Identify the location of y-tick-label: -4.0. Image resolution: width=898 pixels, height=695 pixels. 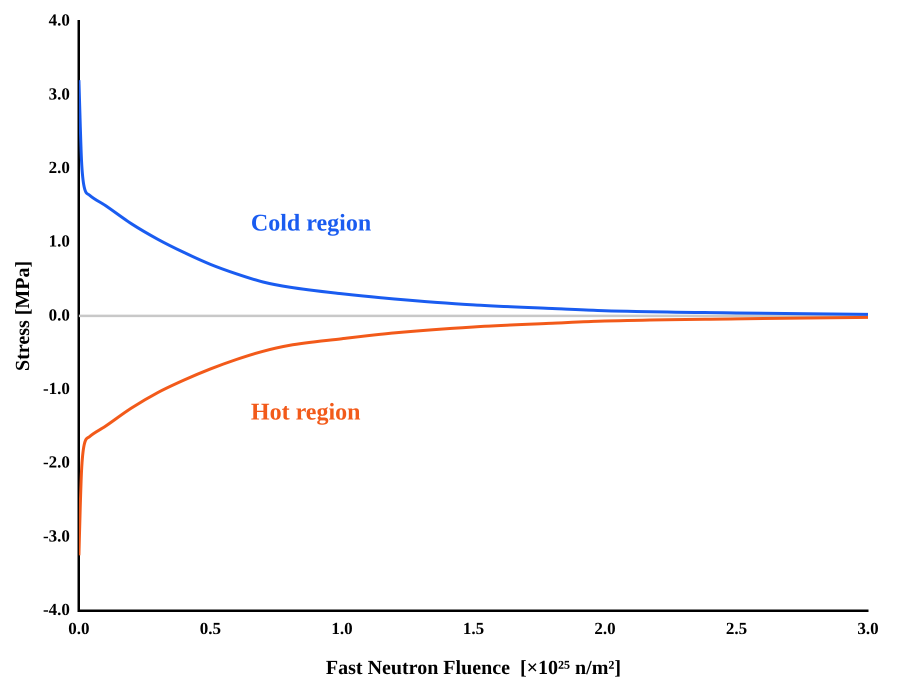
(56, 609).